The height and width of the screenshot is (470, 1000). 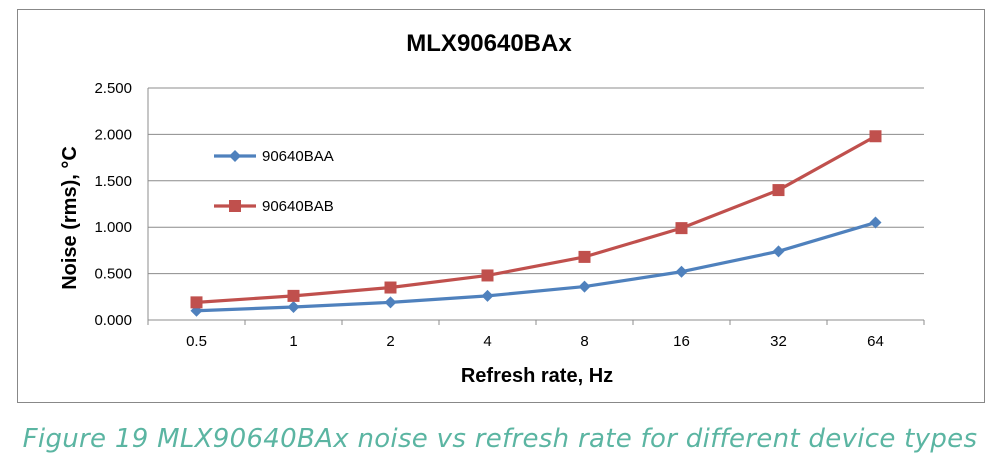 I want to click on x-tick-label: 4, so click(x=487, y=341).